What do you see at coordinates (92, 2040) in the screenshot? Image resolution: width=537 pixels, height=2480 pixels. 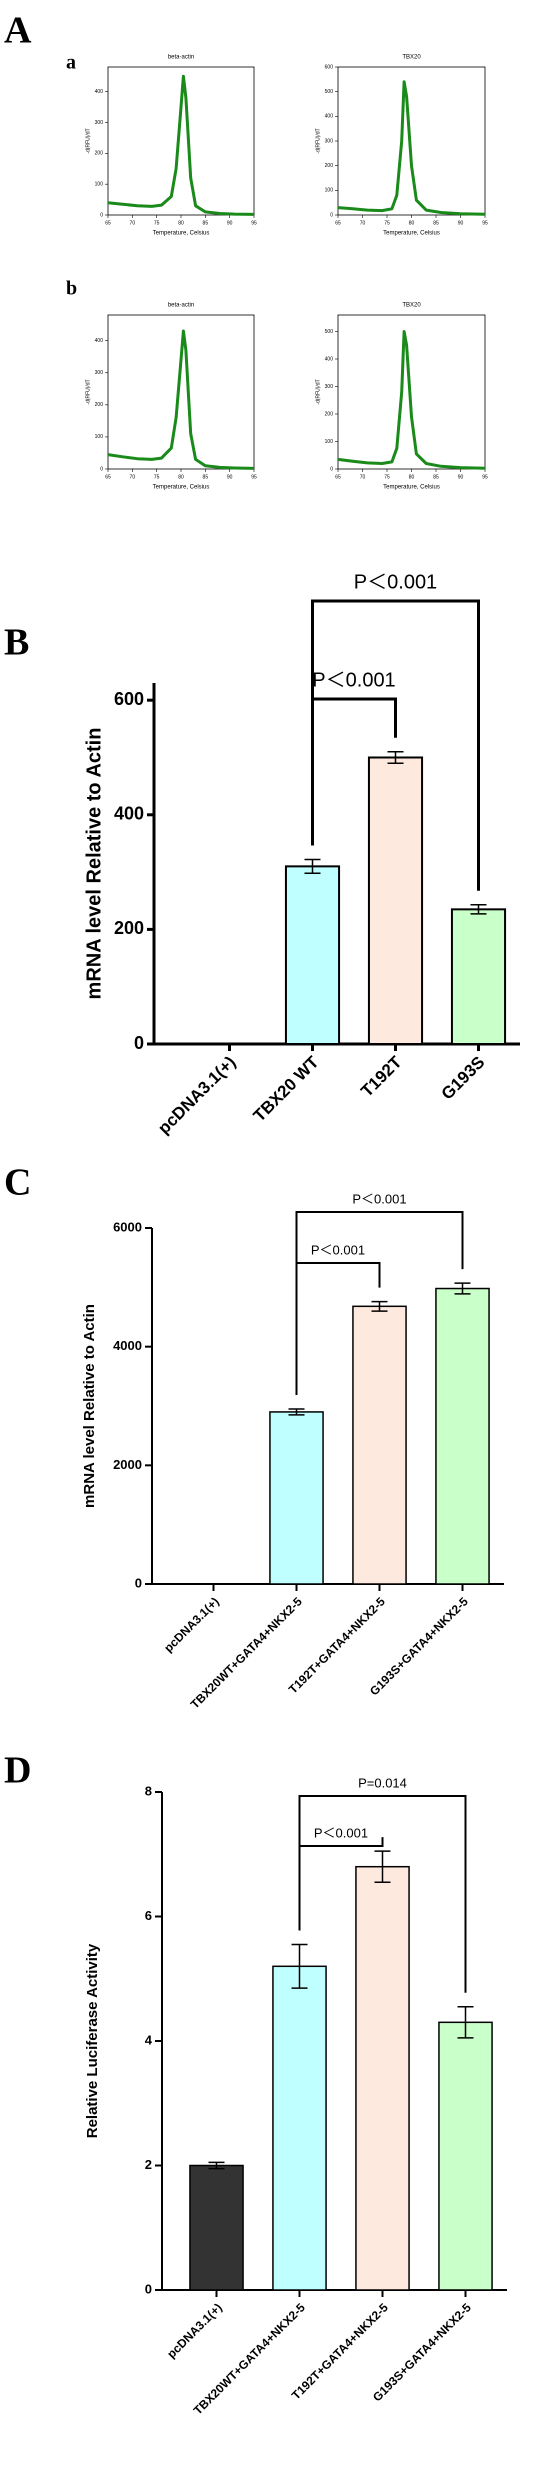 I see `y-axis-label: Relative Luciferase Activity` at bounding box center [92, 2040].